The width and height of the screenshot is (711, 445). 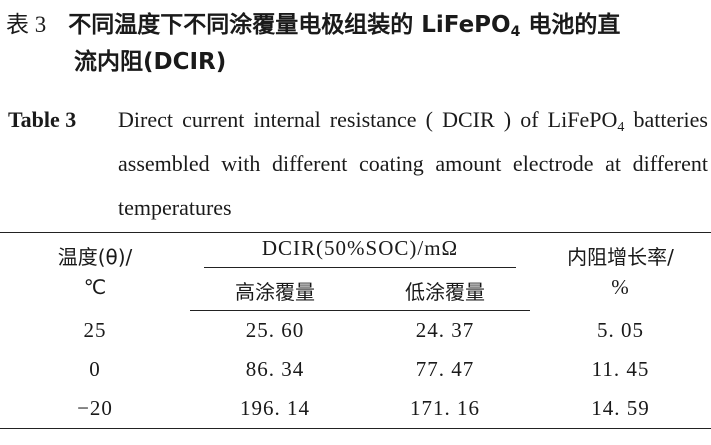 What do you see at coordinates (150, 62) in the screenshot?
I see `caption-cn-line2: 流内阻(DCIR)` at bounding box center [150, 62].